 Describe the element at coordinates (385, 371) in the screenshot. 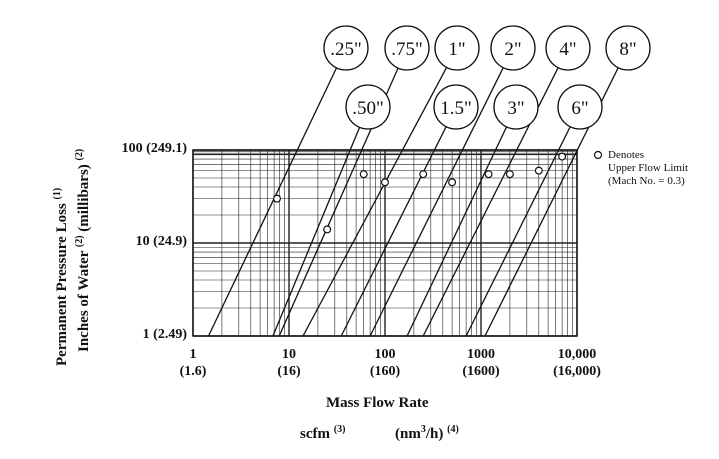

I see `x-tick-metric: (160)` at that location.